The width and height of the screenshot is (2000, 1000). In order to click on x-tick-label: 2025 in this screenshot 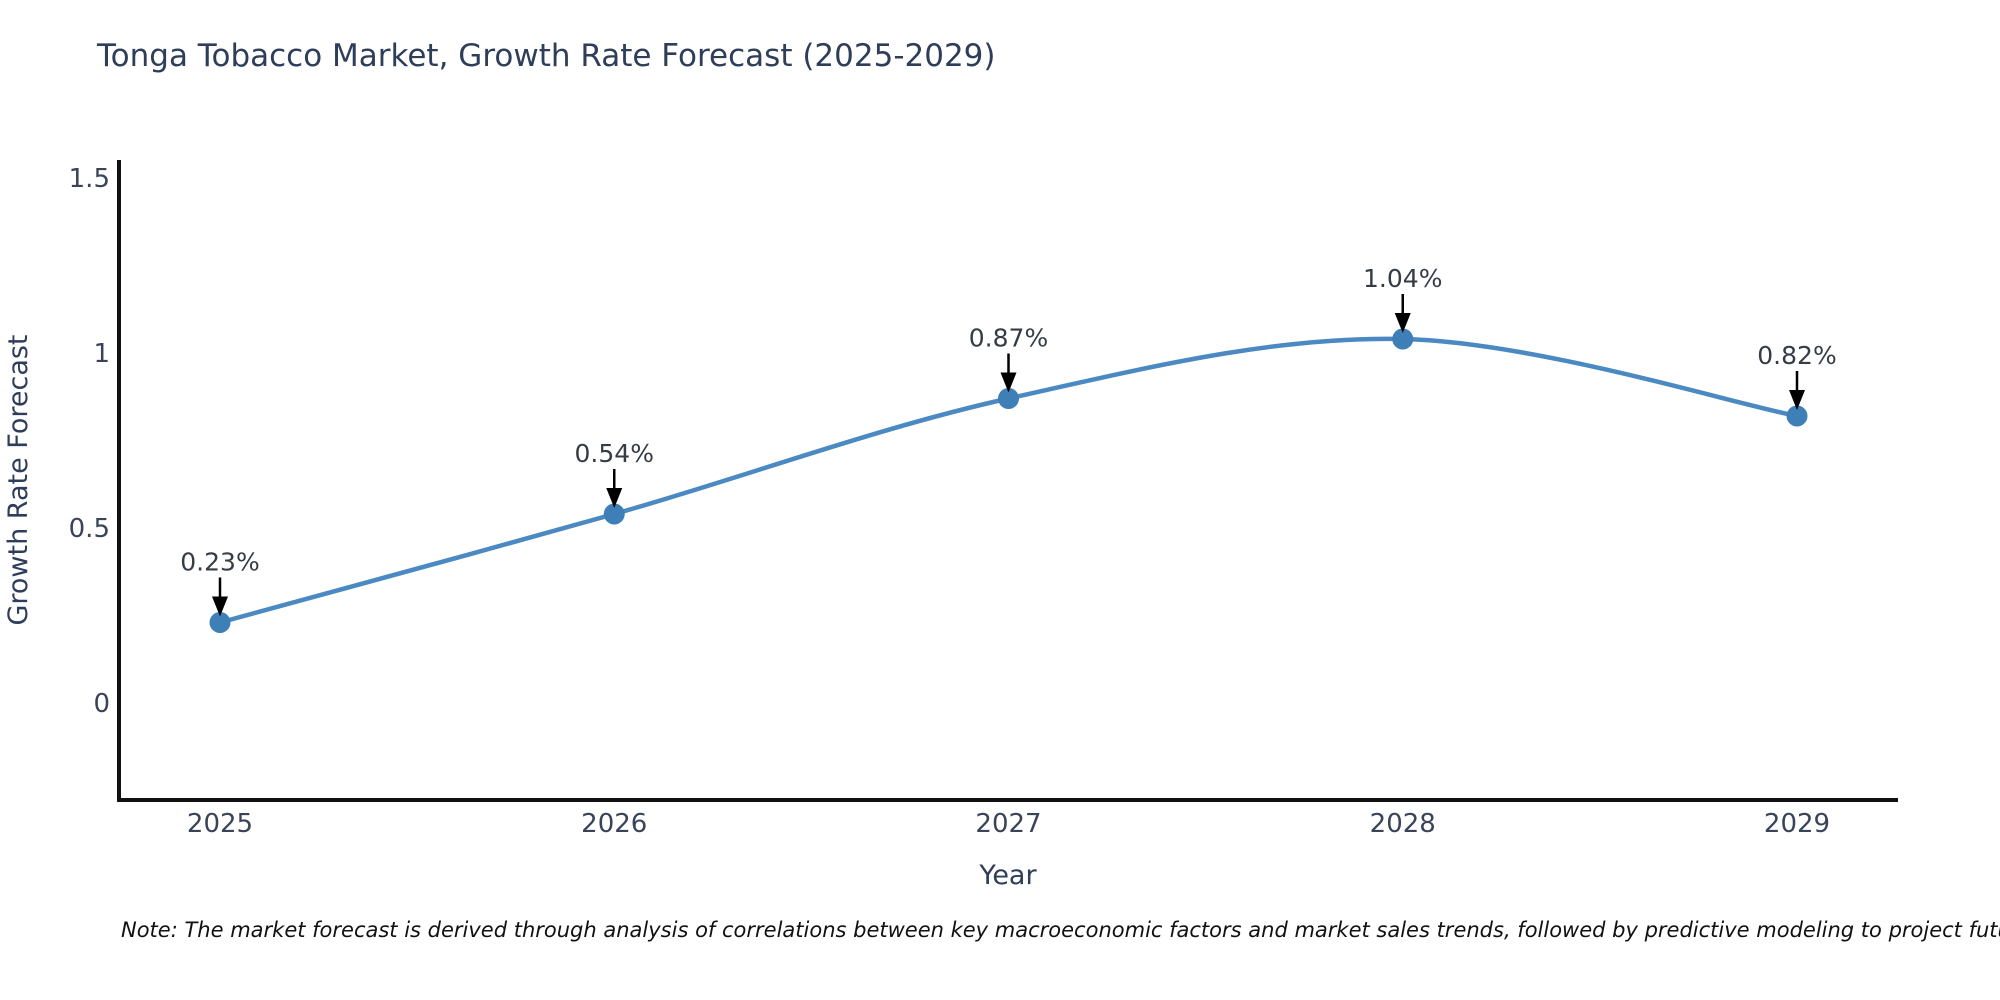, I will do `click(220, 824)`.